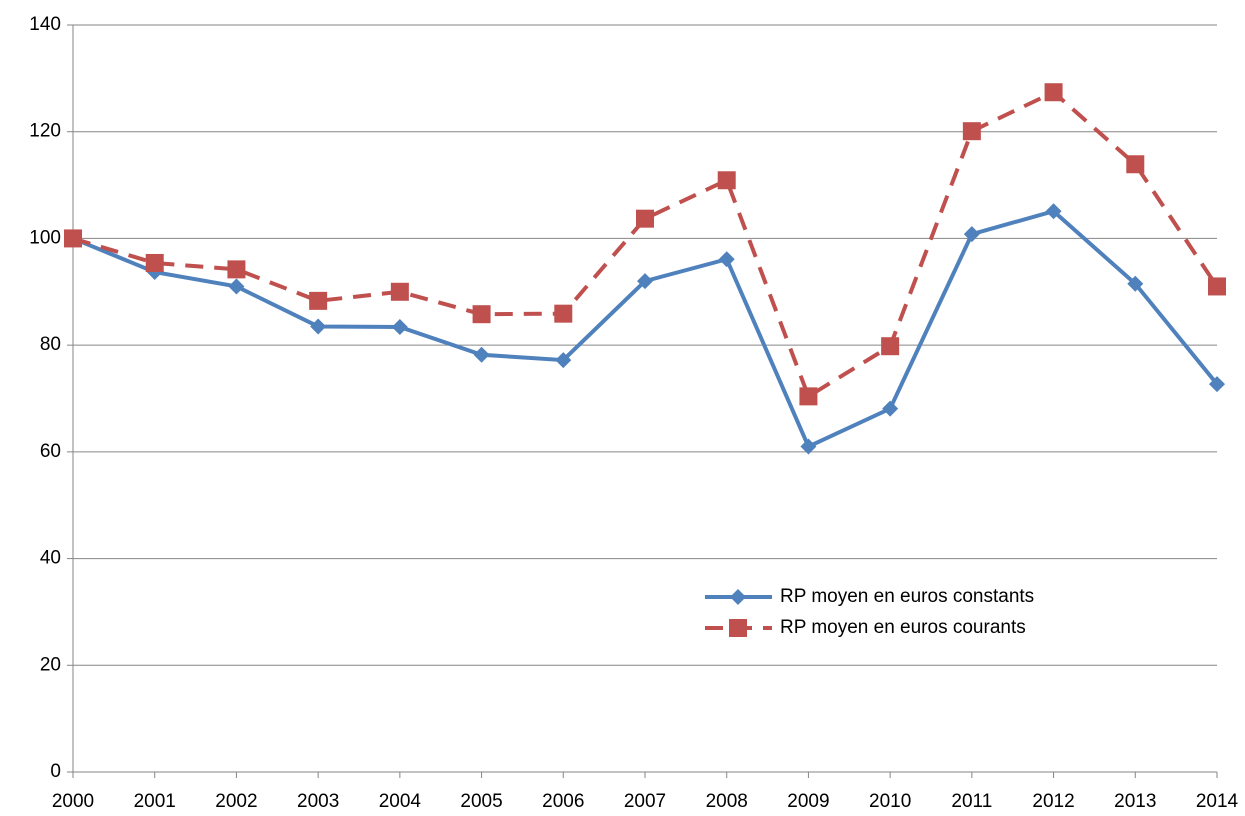 The image size is (1245, 816). Describe the element at coordinates (236, 801) in the screenshot. I see `x-tick-label: 2002` at that location.